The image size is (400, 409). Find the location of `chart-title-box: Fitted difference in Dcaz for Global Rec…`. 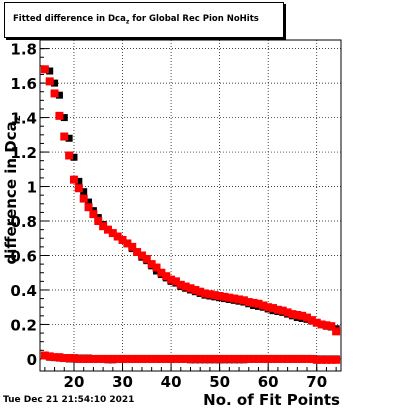

chart-title-box: Fitted difference in Dcaz for Global Rec… is located at coordinates (144, 20).